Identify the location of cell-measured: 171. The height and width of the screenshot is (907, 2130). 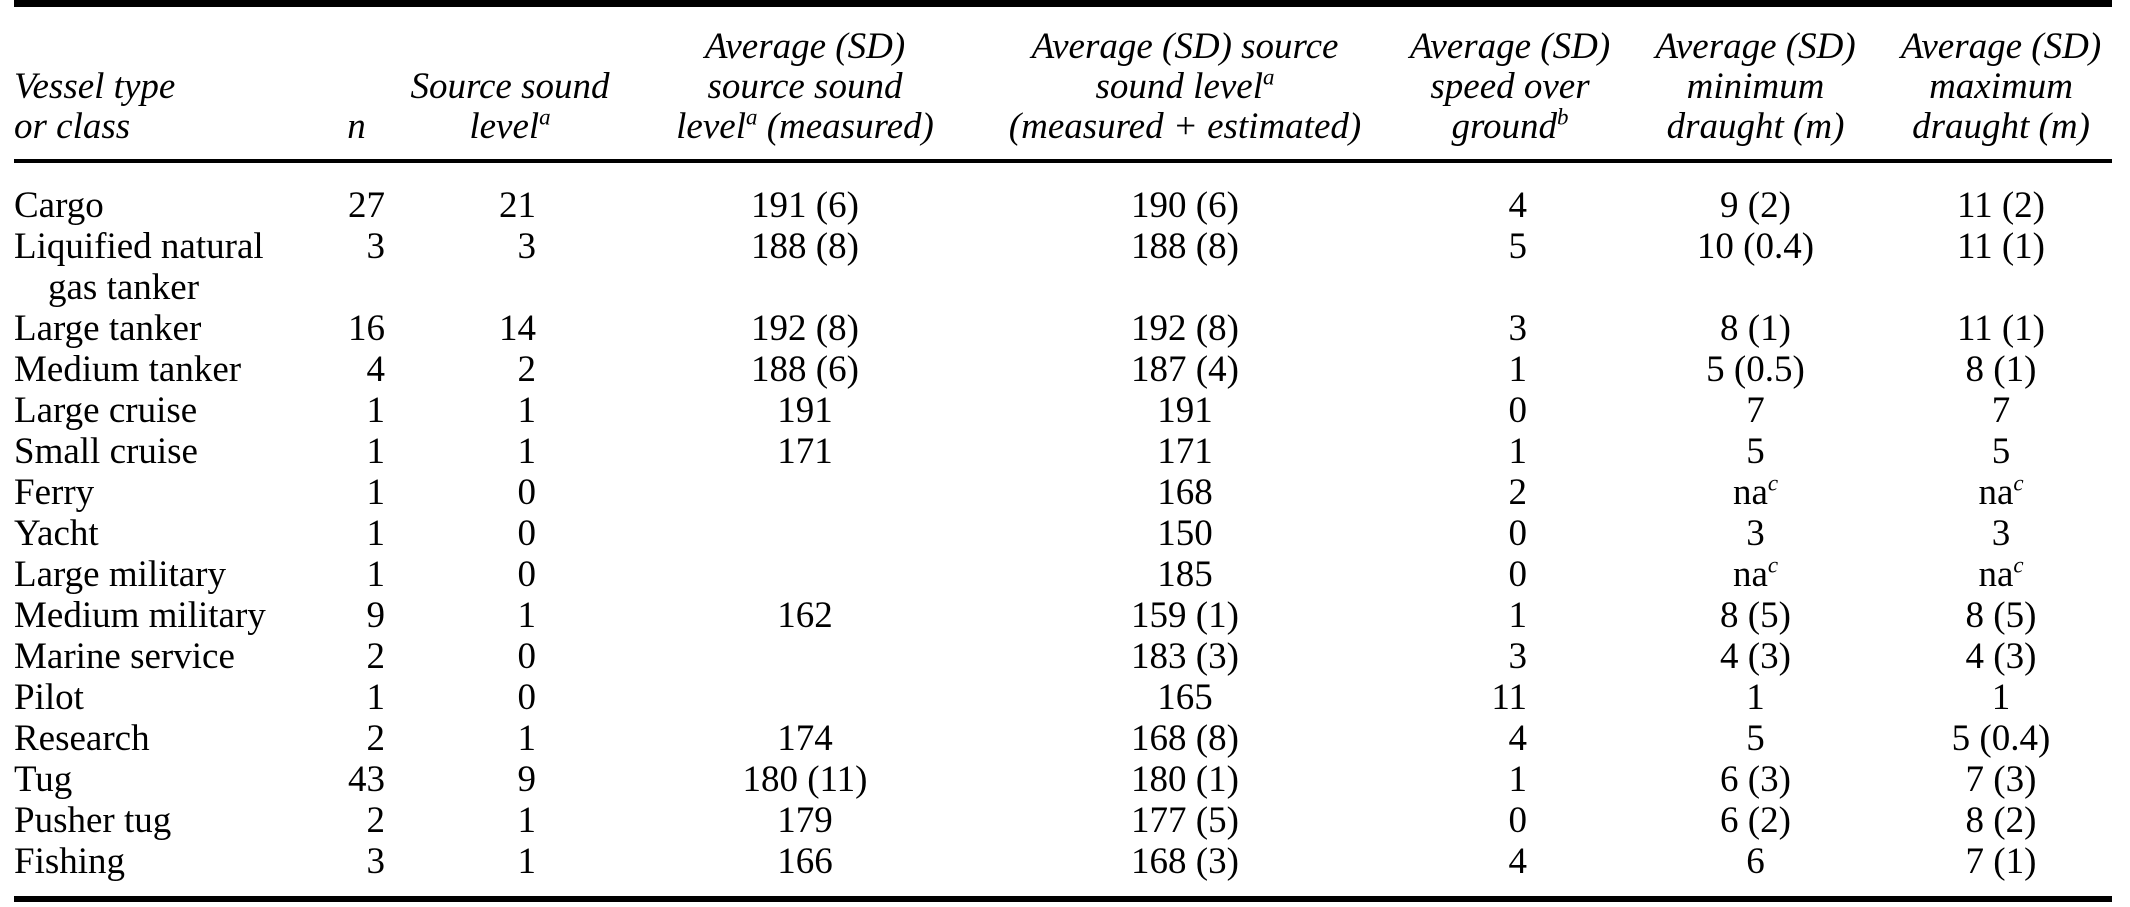
(805, 451).